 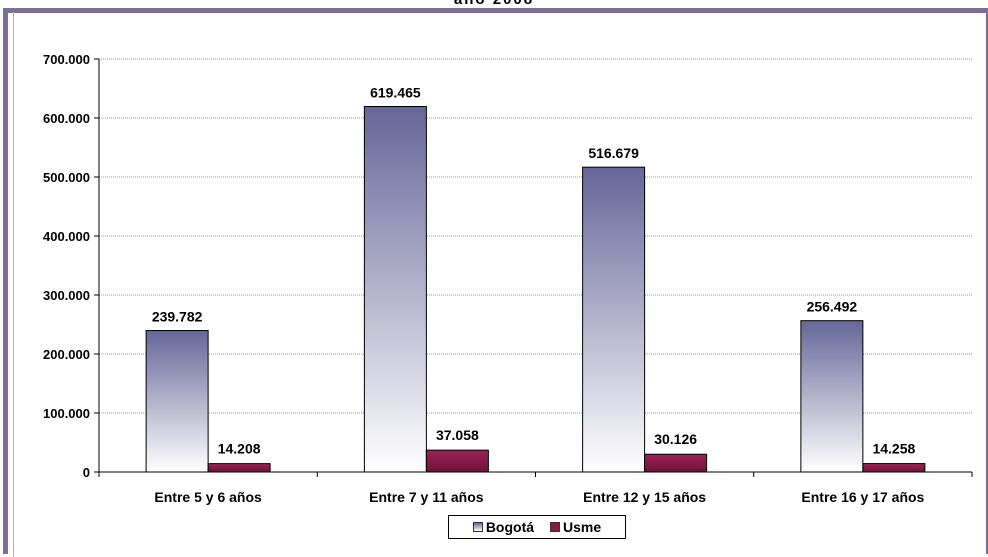 I want to click on legend-item-usme: Usme, so click(x=575, y=527).